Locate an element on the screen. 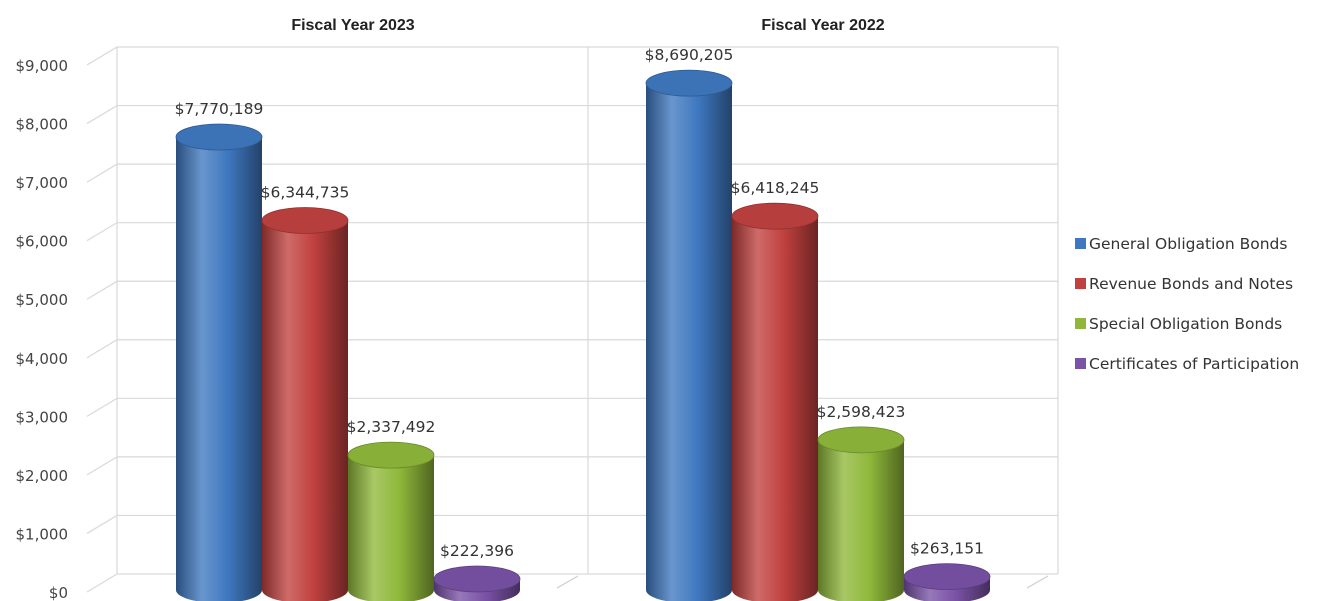  data-label: $6,418,245 is located at coordinates (775, 188).